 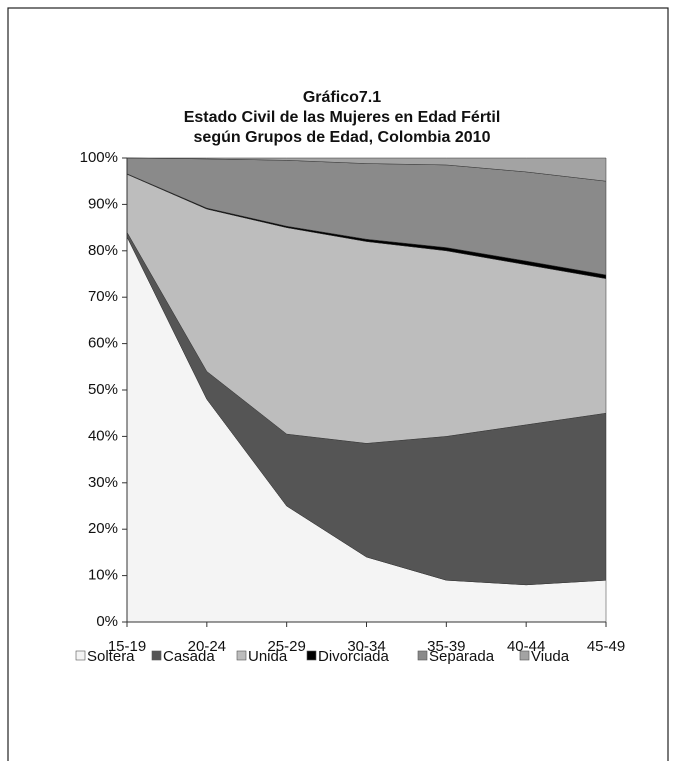 I want to click on legend-label: Divorciada, so click(x=354, y=656).